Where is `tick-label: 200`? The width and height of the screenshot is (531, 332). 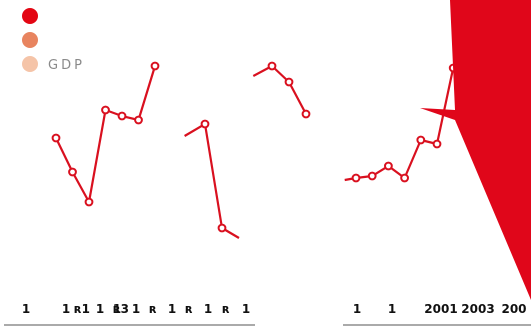 tick-label: 200 is located at coordinates (513, 309).